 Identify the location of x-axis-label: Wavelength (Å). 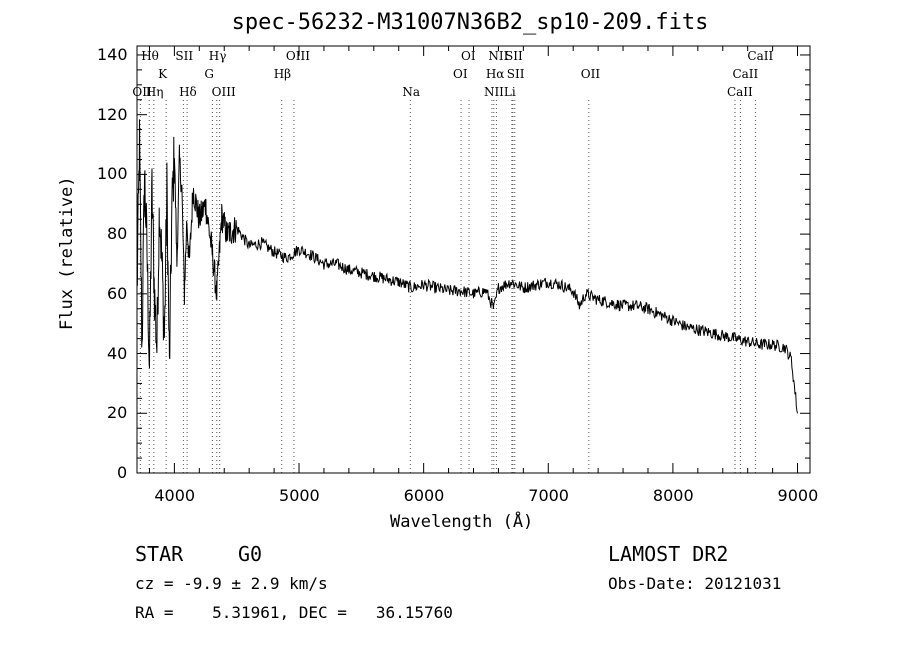
(462, 522).